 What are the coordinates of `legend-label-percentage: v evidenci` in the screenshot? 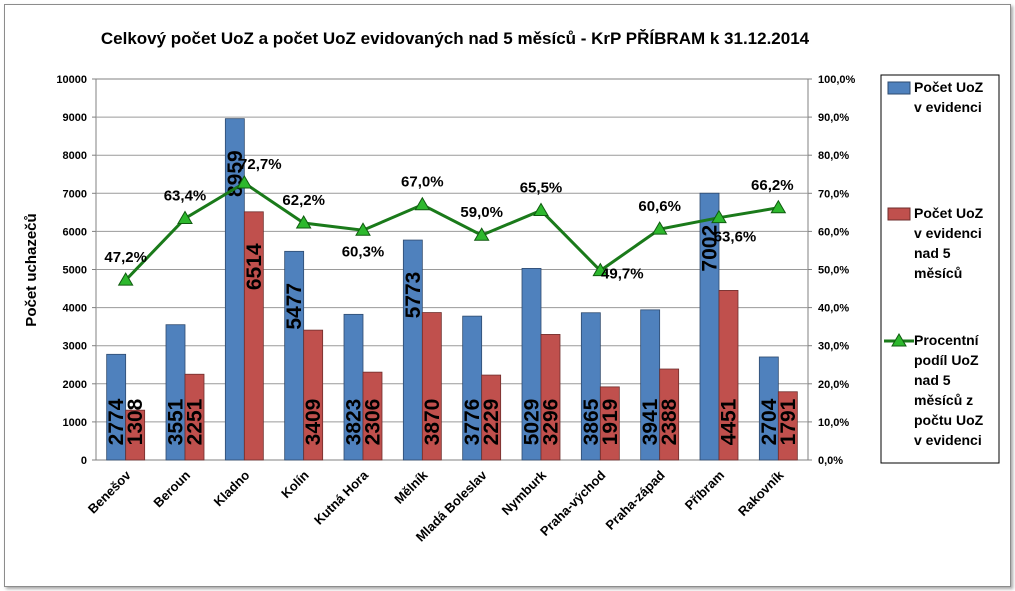 It's located at (948, 440).